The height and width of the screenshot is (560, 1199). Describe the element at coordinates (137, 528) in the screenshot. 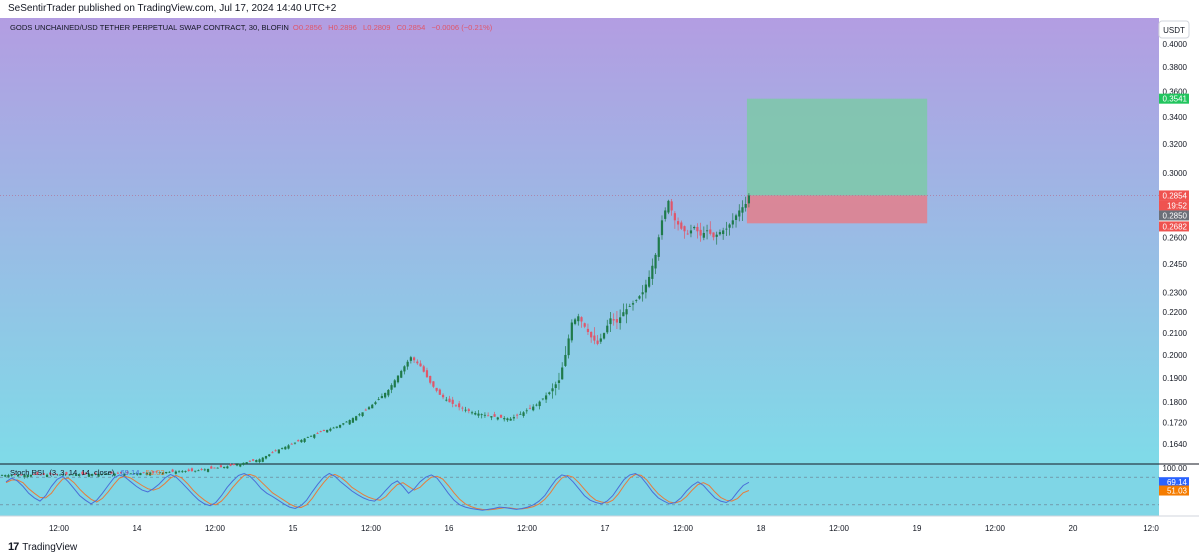

I see `x-tick-label: 14` at that location.